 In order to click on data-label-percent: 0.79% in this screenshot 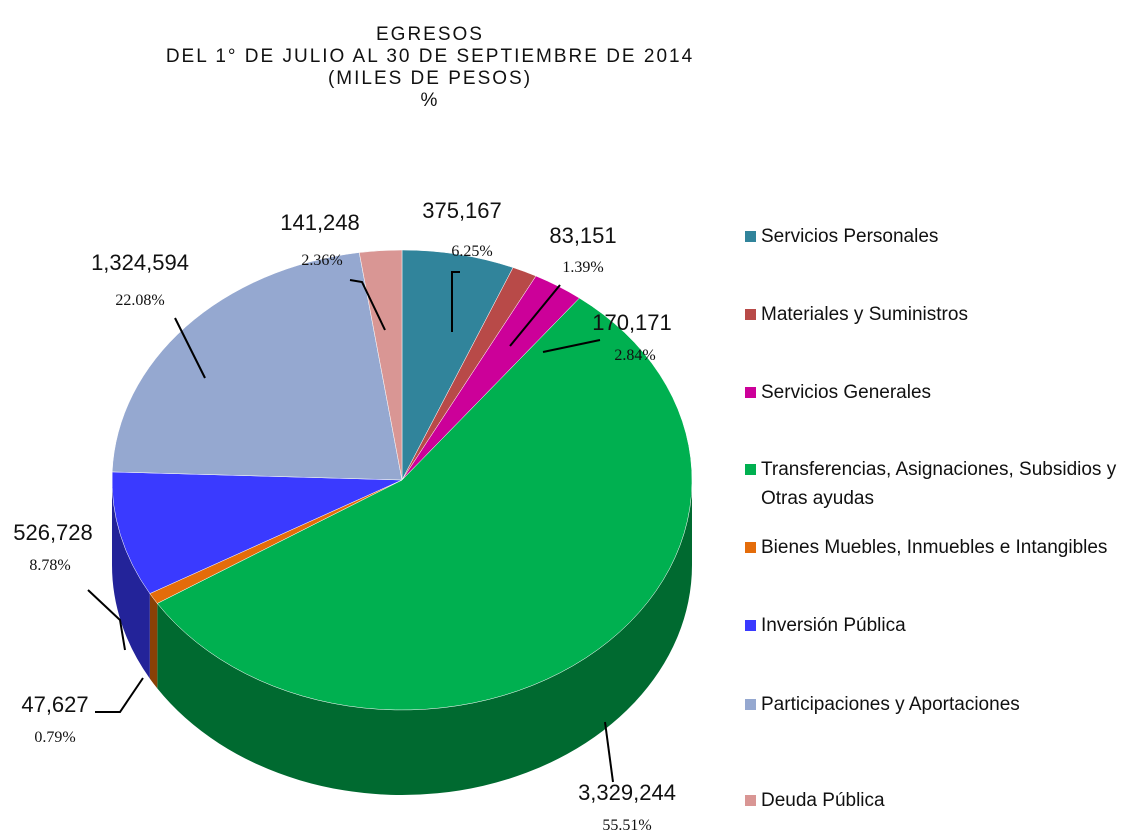, I will do `click(54, 737)`.